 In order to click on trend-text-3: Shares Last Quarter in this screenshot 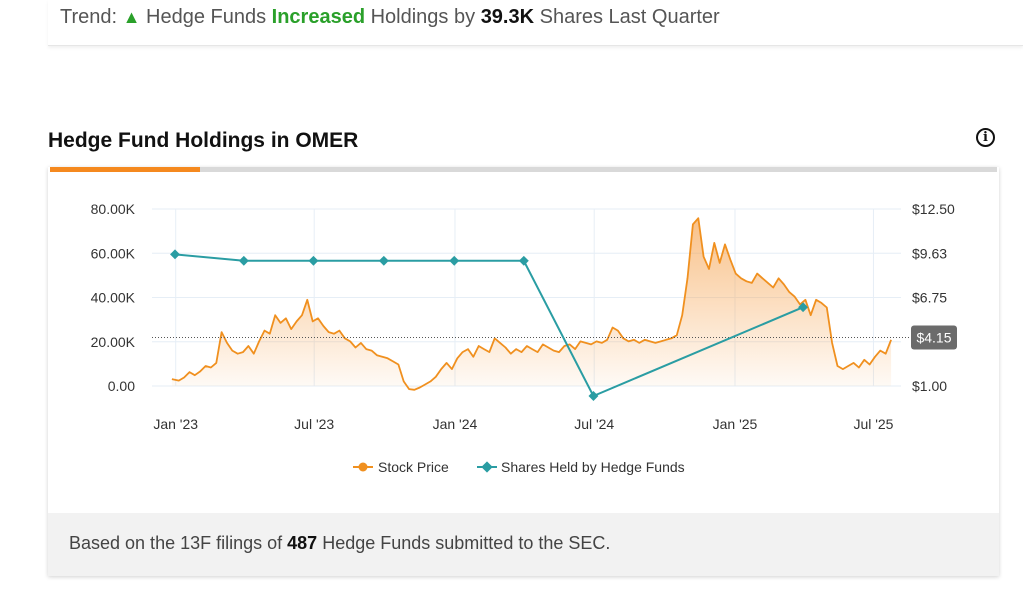, I will do `click(629, 17)`.